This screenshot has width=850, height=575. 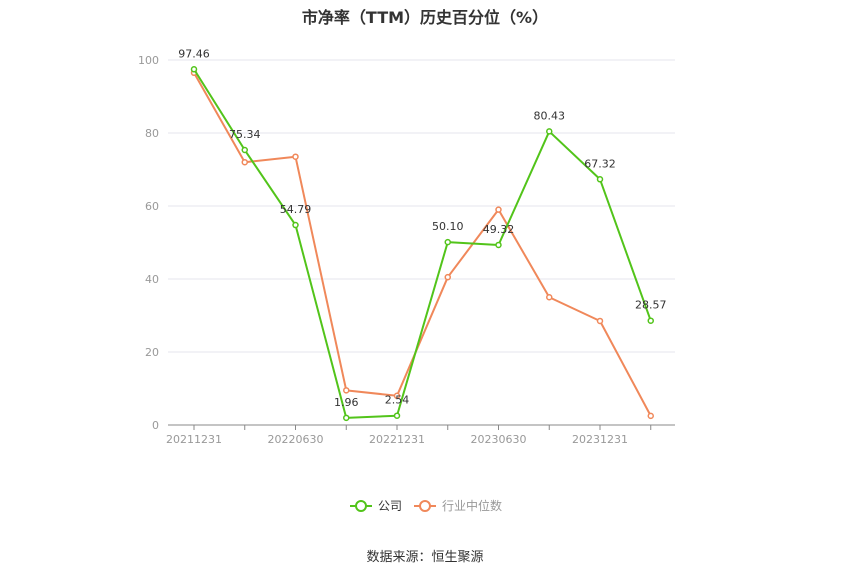 What do you see at coordinates (600, 163) in the screenshot?
I see `data-label: 67.32` at bounding box center [600, 163].